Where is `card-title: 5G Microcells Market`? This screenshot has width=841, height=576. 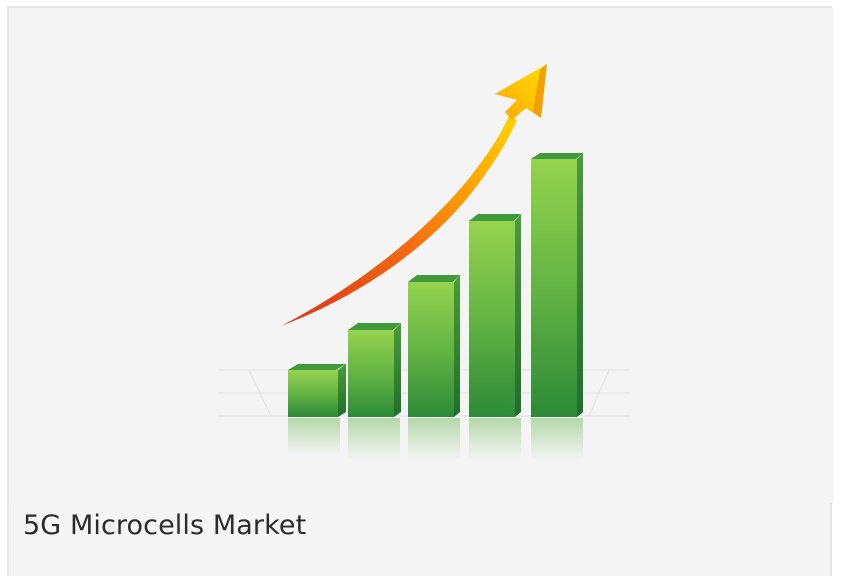 card-title: 5G Microcells Market is located at coordinates (165, 525).